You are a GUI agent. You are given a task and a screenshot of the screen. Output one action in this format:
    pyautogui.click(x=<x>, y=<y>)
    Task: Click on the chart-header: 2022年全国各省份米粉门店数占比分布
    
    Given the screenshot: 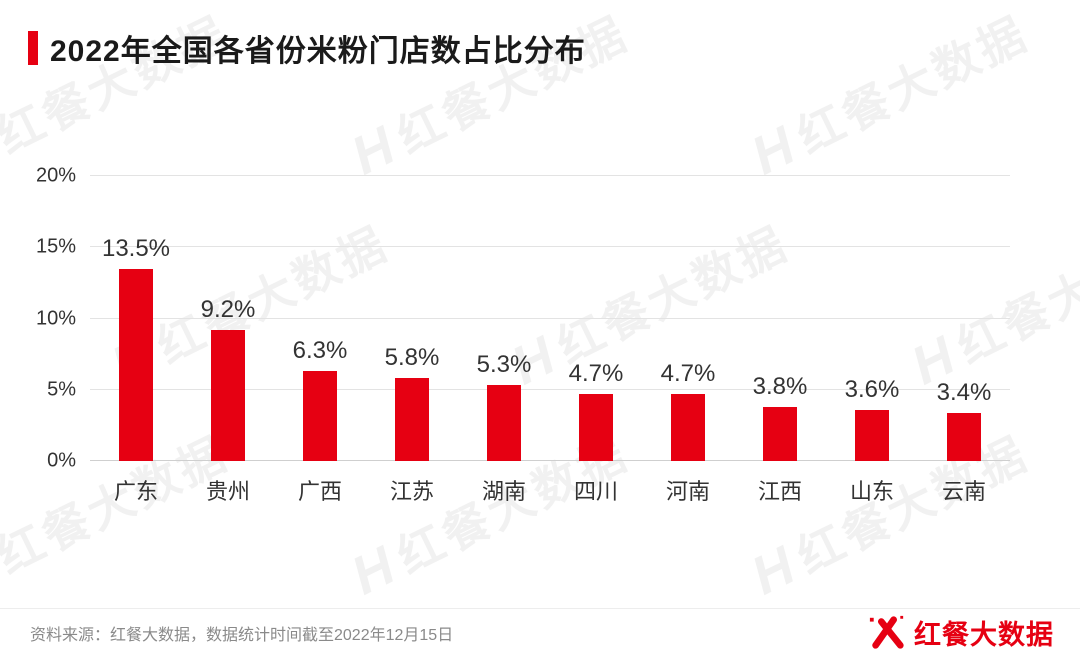 What is the action you would take?
    pyautogui.click(x=307, y=48)
    